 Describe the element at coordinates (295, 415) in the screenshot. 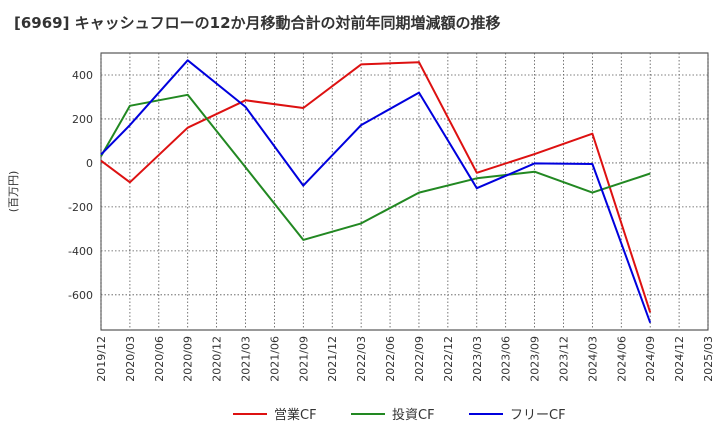

I see `legend-label: 営業CF` at that location.